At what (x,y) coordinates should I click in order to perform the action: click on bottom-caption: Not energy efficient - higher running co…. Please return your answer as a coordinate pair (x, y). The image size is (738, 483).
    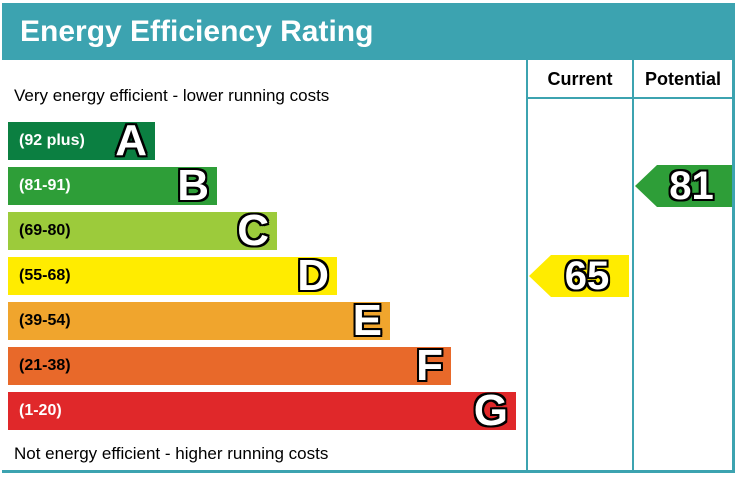
    Looking at the image, I should click on (171, 453).